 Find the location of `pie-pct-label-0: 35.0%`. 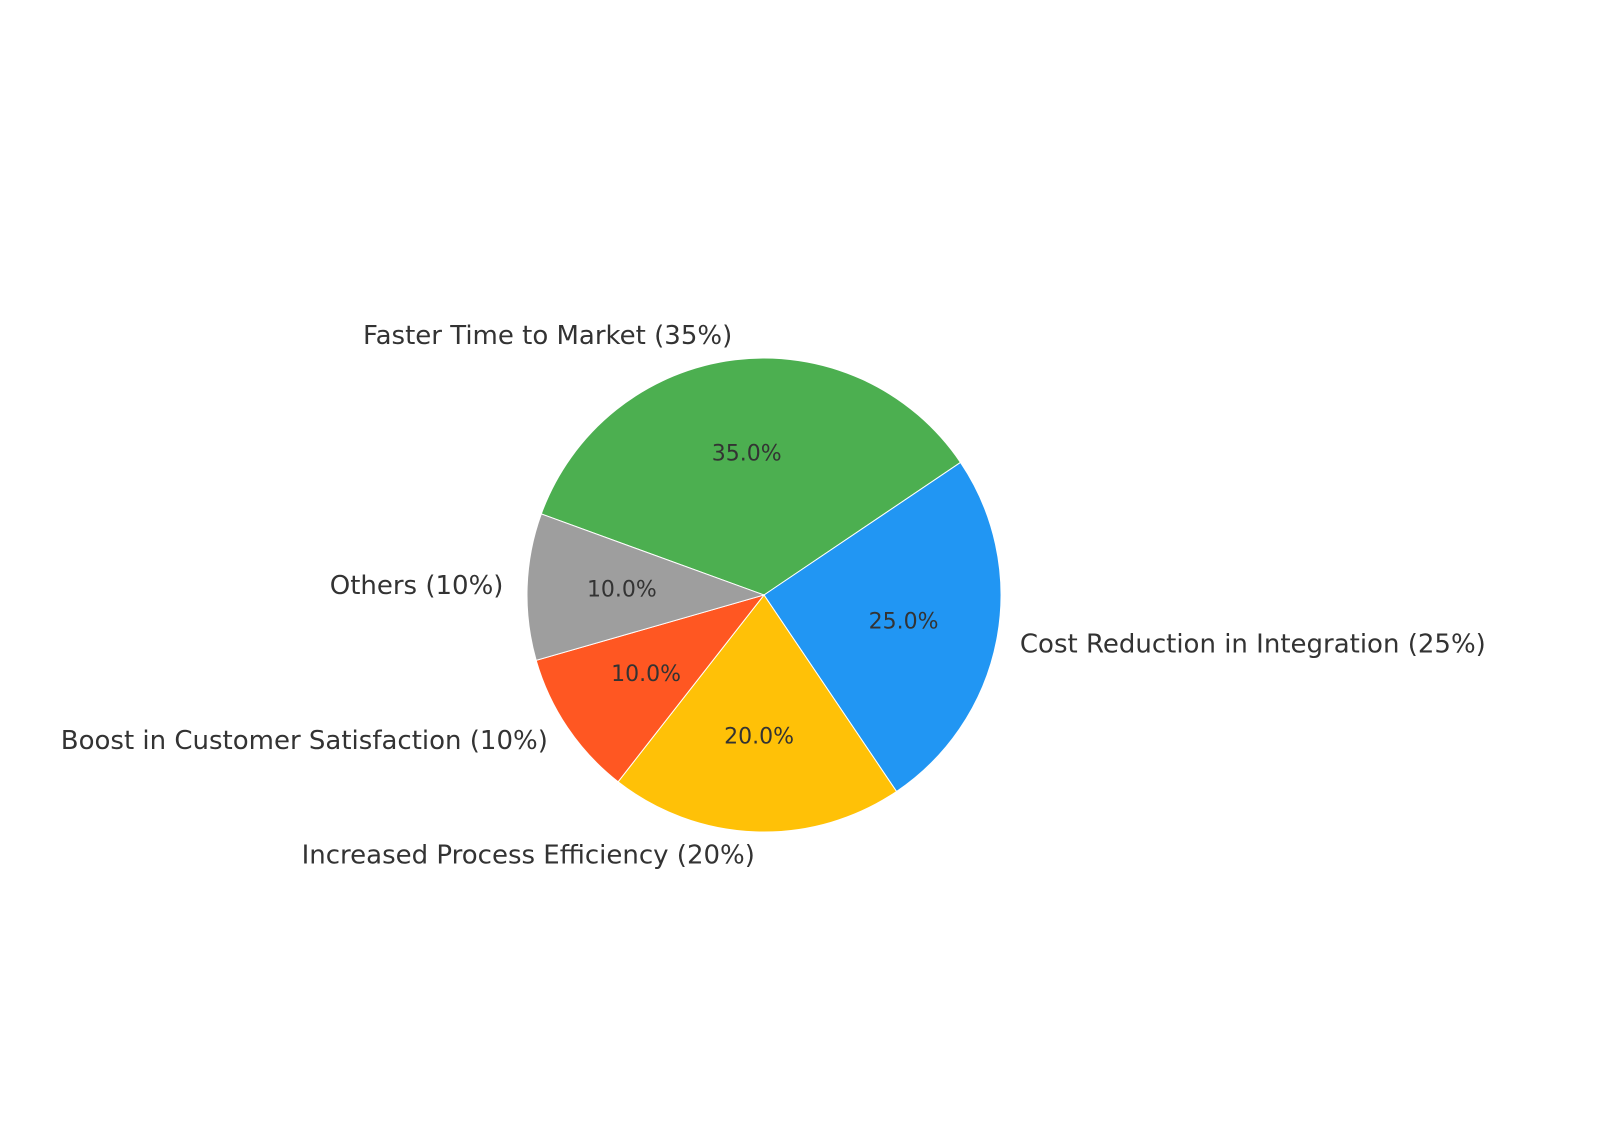

pie-pct-label-0: 35.0% is located at coordinates (747, 453).